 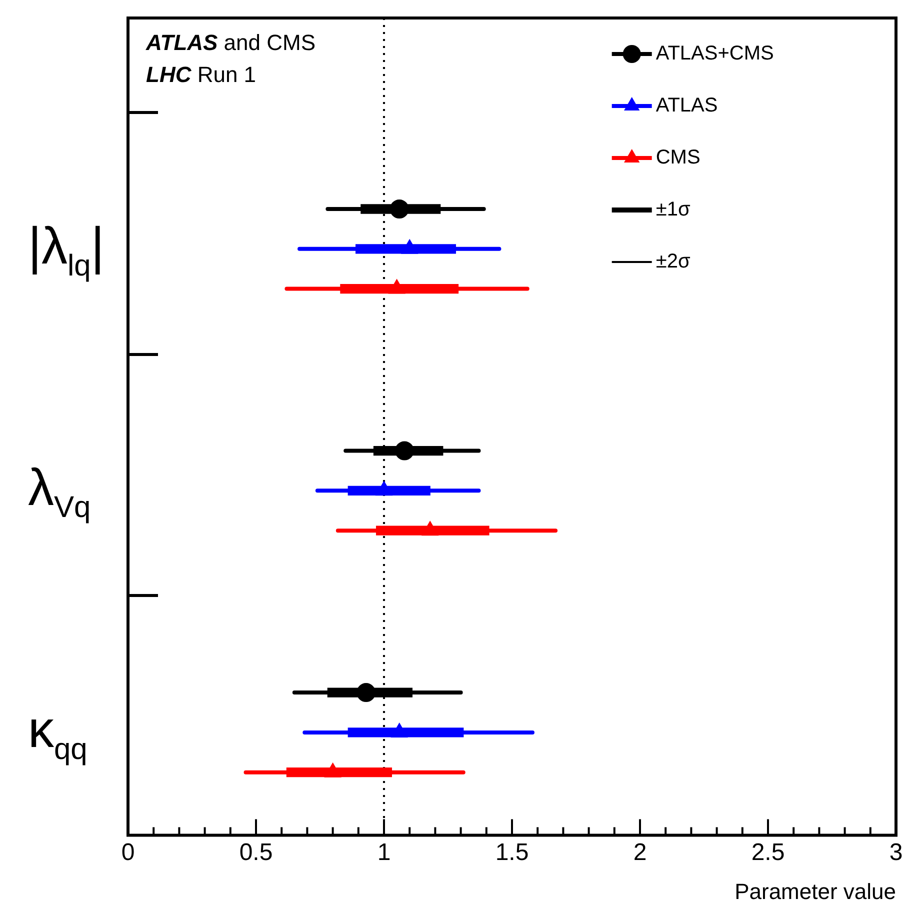 I want to click on x-tick-label: 1.5, so click(x=512, y=852).